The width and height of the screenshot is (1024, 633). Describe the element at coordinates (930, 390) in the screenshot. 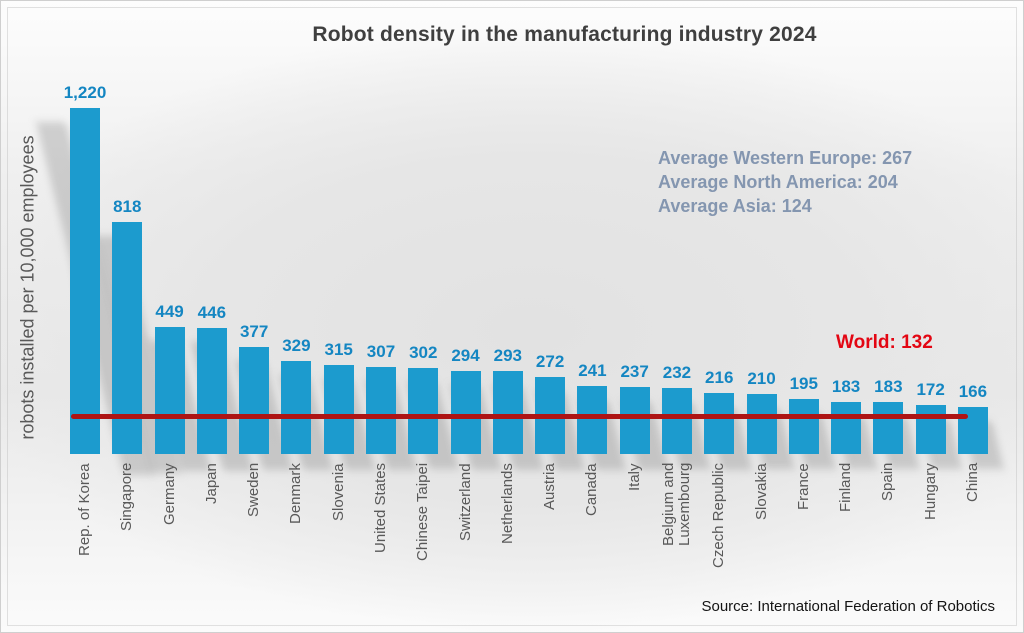

I see `bar-value-label: 172` at that location.